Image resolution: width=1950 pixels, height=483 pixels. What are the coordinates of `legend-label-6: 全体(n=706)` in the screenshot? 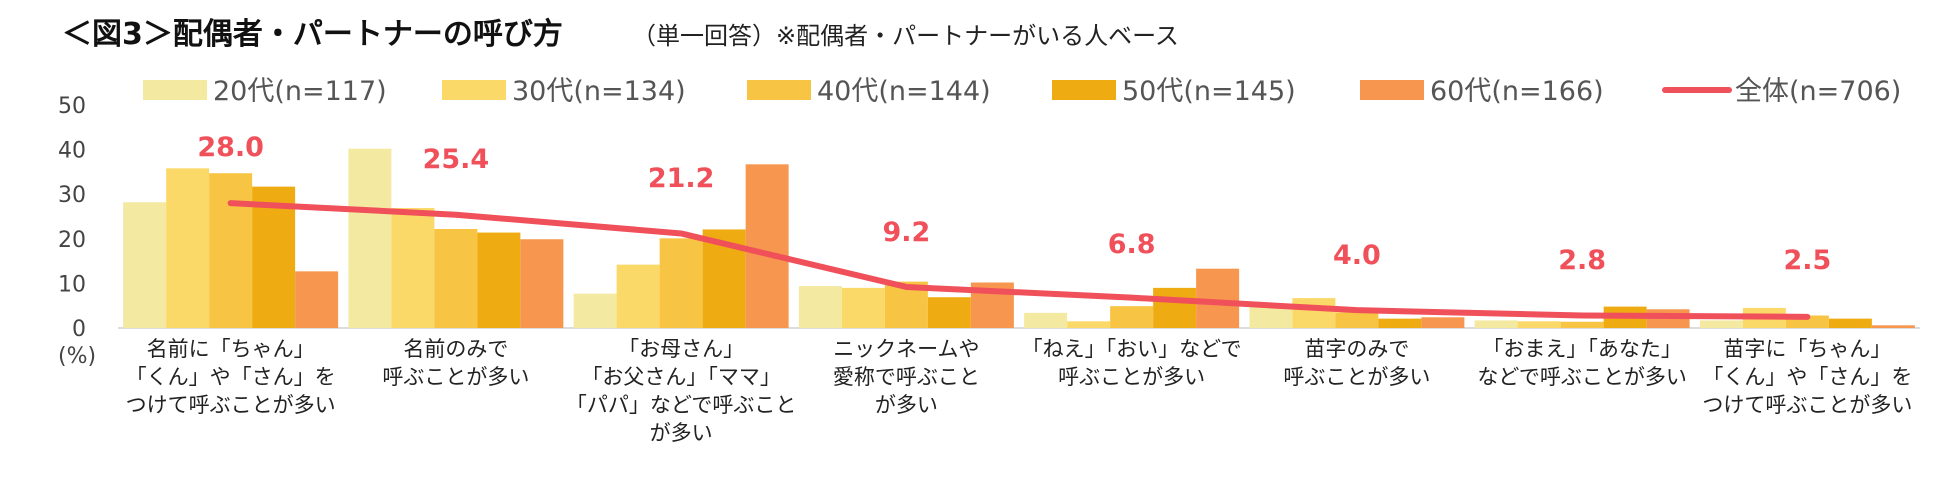 It's located at (1818, 91).